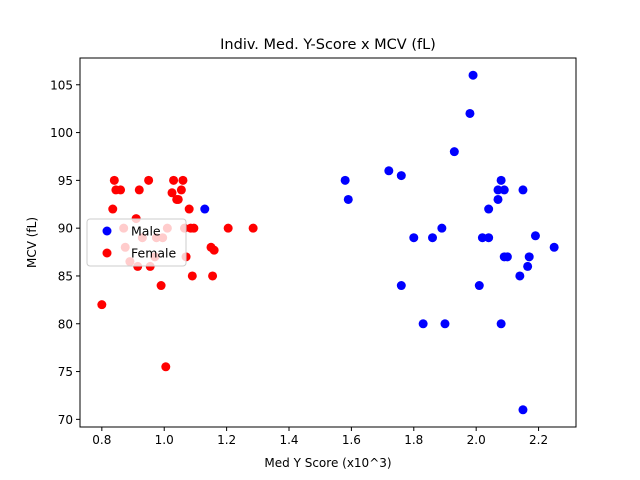  What do you see at coordinates (164, 440) in the screenshot?
I see `x-tick-label: 1.0` at bounding box center [164, 440].